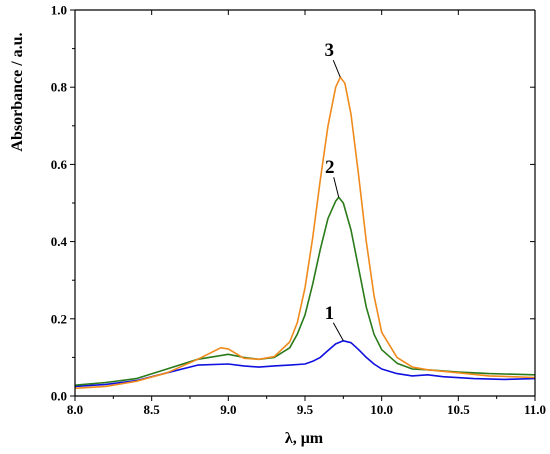 The height and width of the screenshot is (454, 550). I want to click on curve-label-3: 3, so click(330, 50).